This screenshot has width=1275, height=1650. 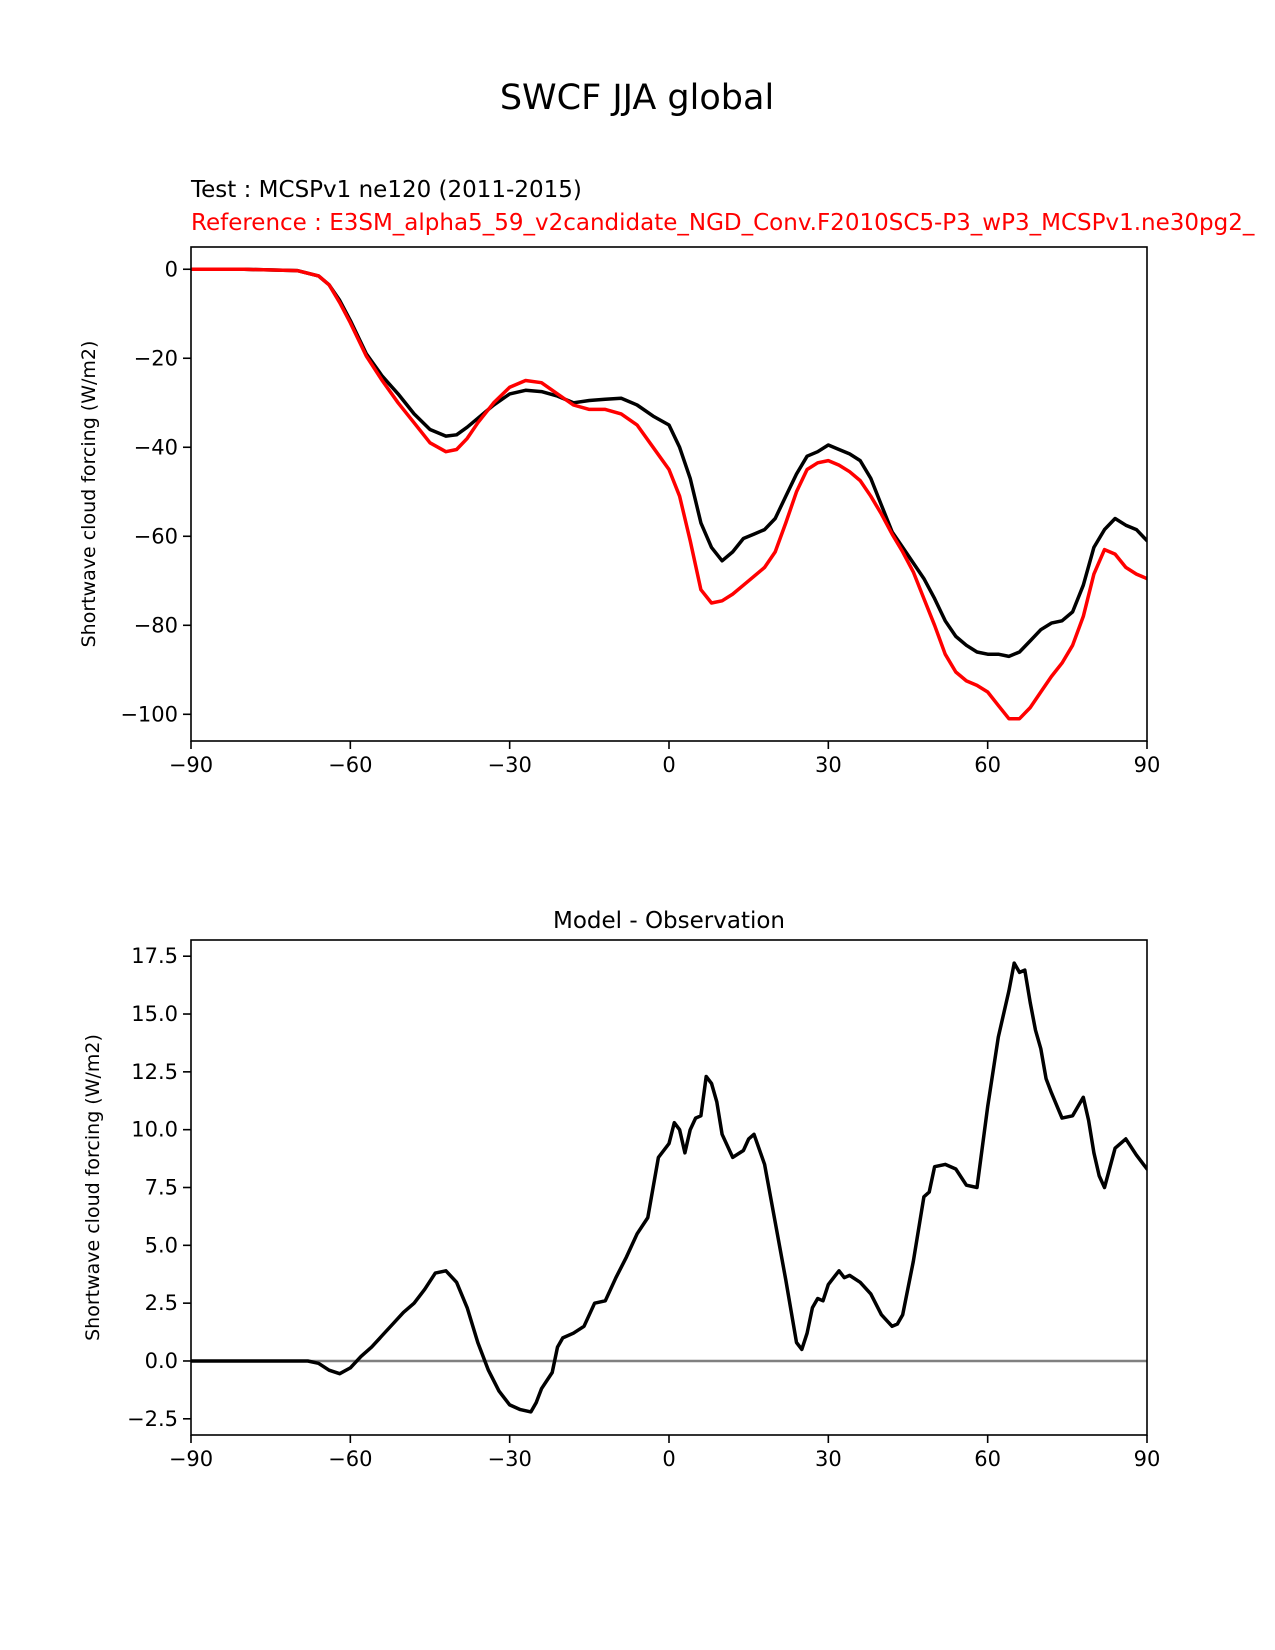 I want to click on y-tick-label: −60, so click(x=156, y=536).